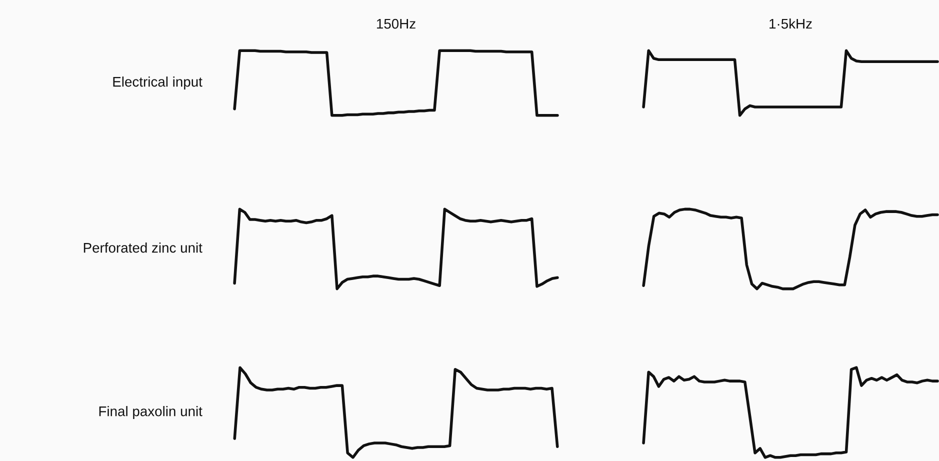 This screenshot has height=461, width=939. Describe the element at coordinates (791, 23) in the screenshot. I see `chart-title: 1·5kHz` at that location.